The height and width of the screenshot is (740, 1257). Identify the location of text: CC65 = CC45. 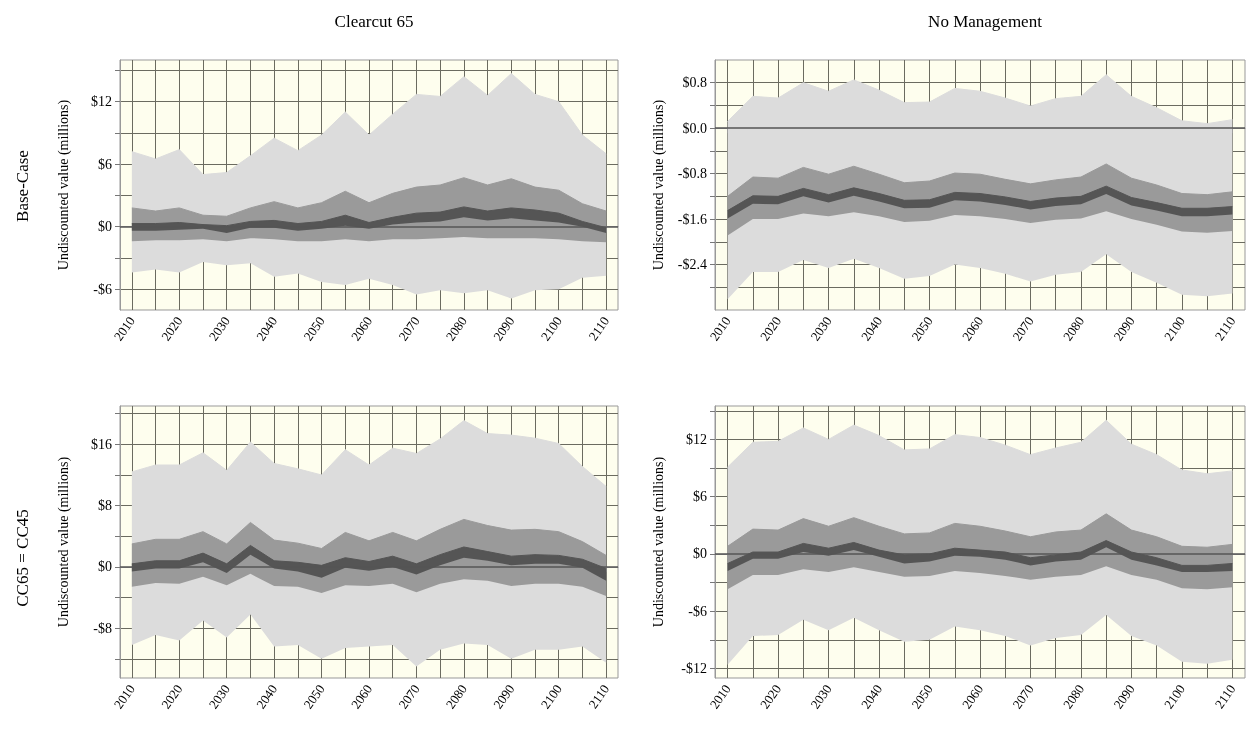
(22, 558).